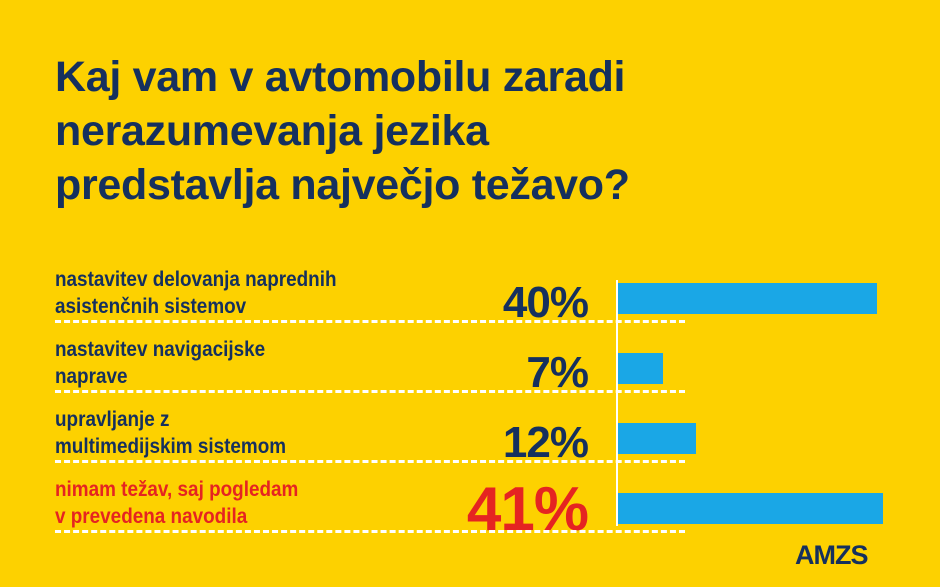  I want to click on category-label: upravljanje z multimedijskim sistemom, so click(244, 433).